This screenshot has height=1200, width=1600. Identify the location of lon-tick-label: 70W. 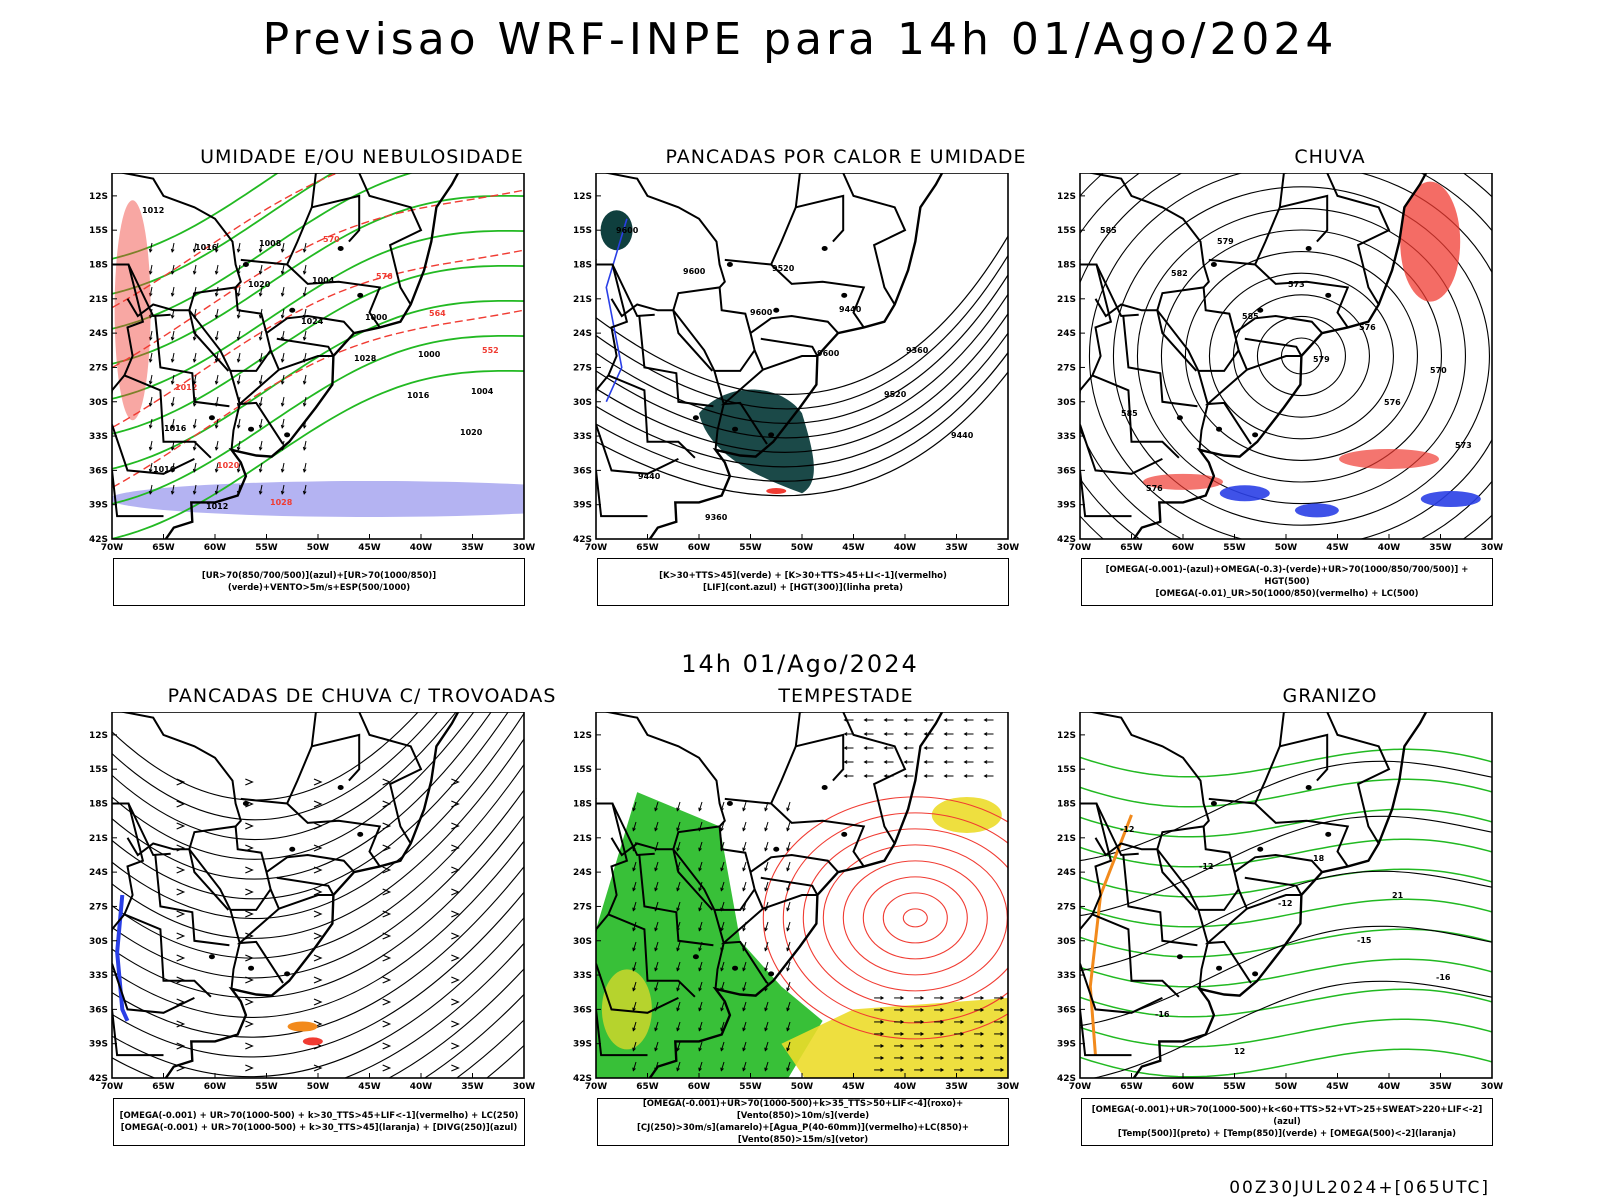
(1080, 548).